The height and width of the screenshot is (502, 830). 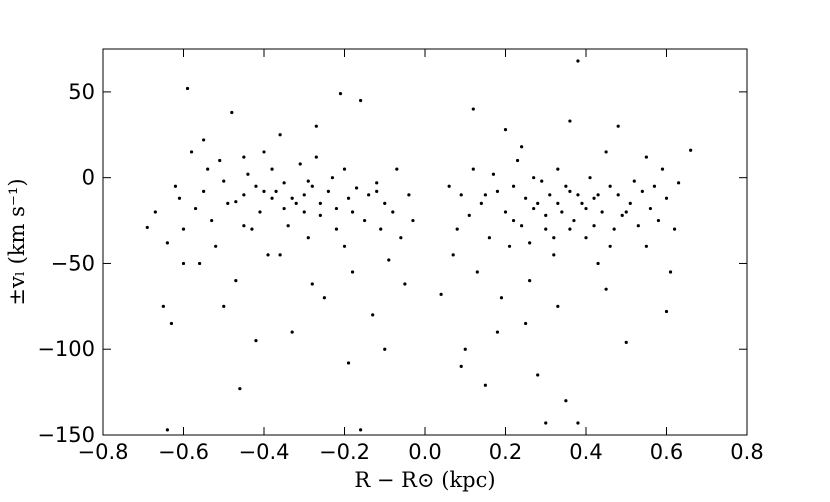 What do you see at coordinates (103, 452) in the screenshot?
I see `x-tick-label: −0.8` at bounding box center [103, 452].